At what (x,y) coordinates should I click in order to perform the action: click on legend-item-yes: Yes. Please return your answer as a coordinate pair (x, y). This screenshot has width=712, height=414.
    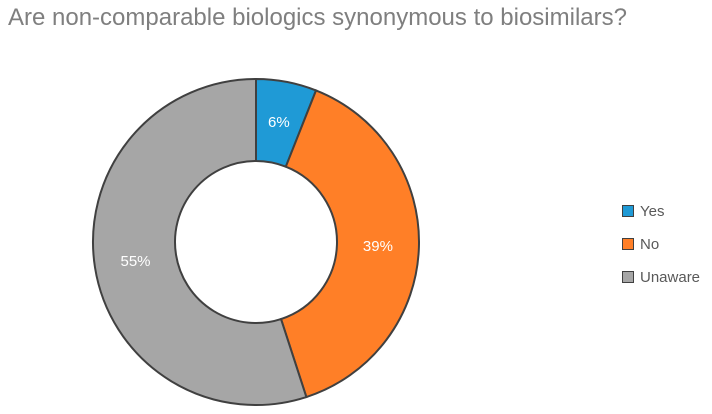
    Looking at the image, I should click on (661, 211).